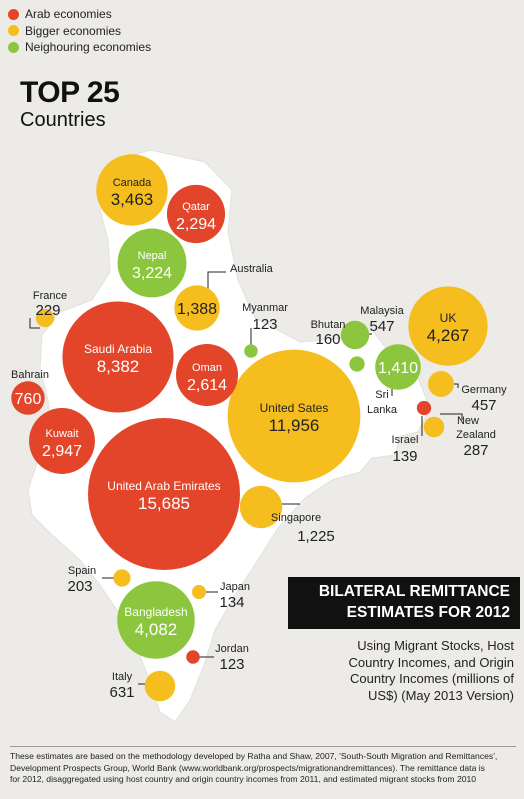  What do you see at coordinates (468, 421) in the screenshot?
I see `country-label-new-zealand: New` at bounding box center [468, 421].